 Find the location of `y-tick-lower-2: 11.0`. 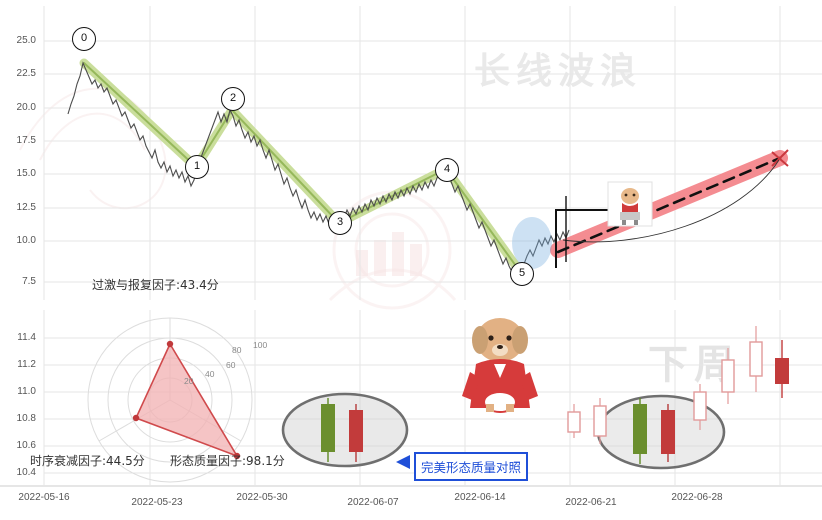

y-tick-lower-2: 11.0 is located at coordinates (26, 391).